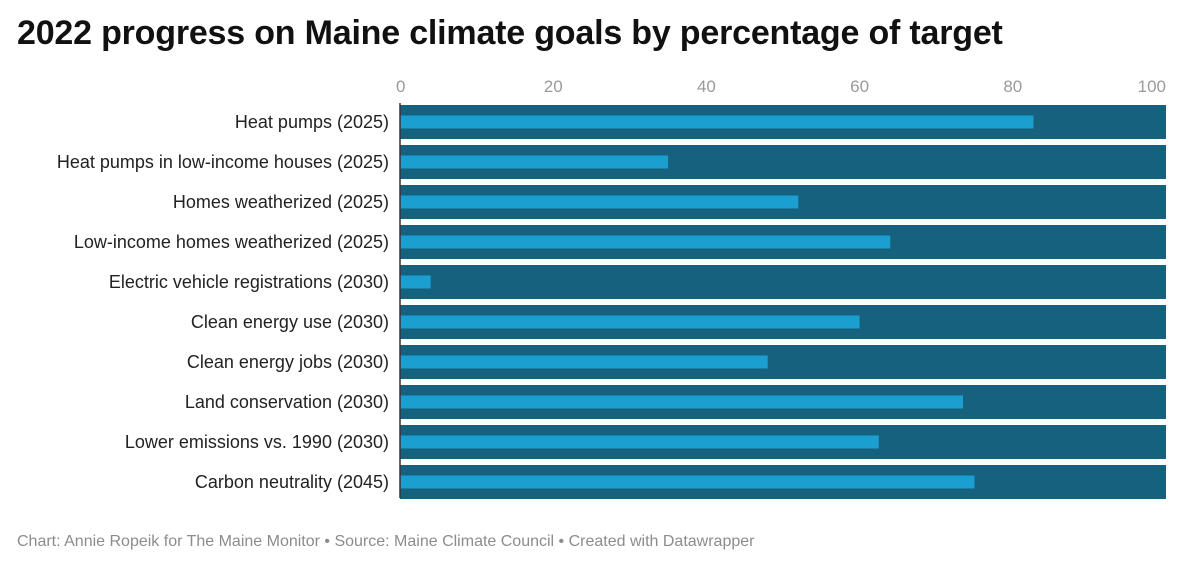 This screenshot has width=1200, height=570. I want to click on category-label: Homes weatherized (2025), so click(281, 202).